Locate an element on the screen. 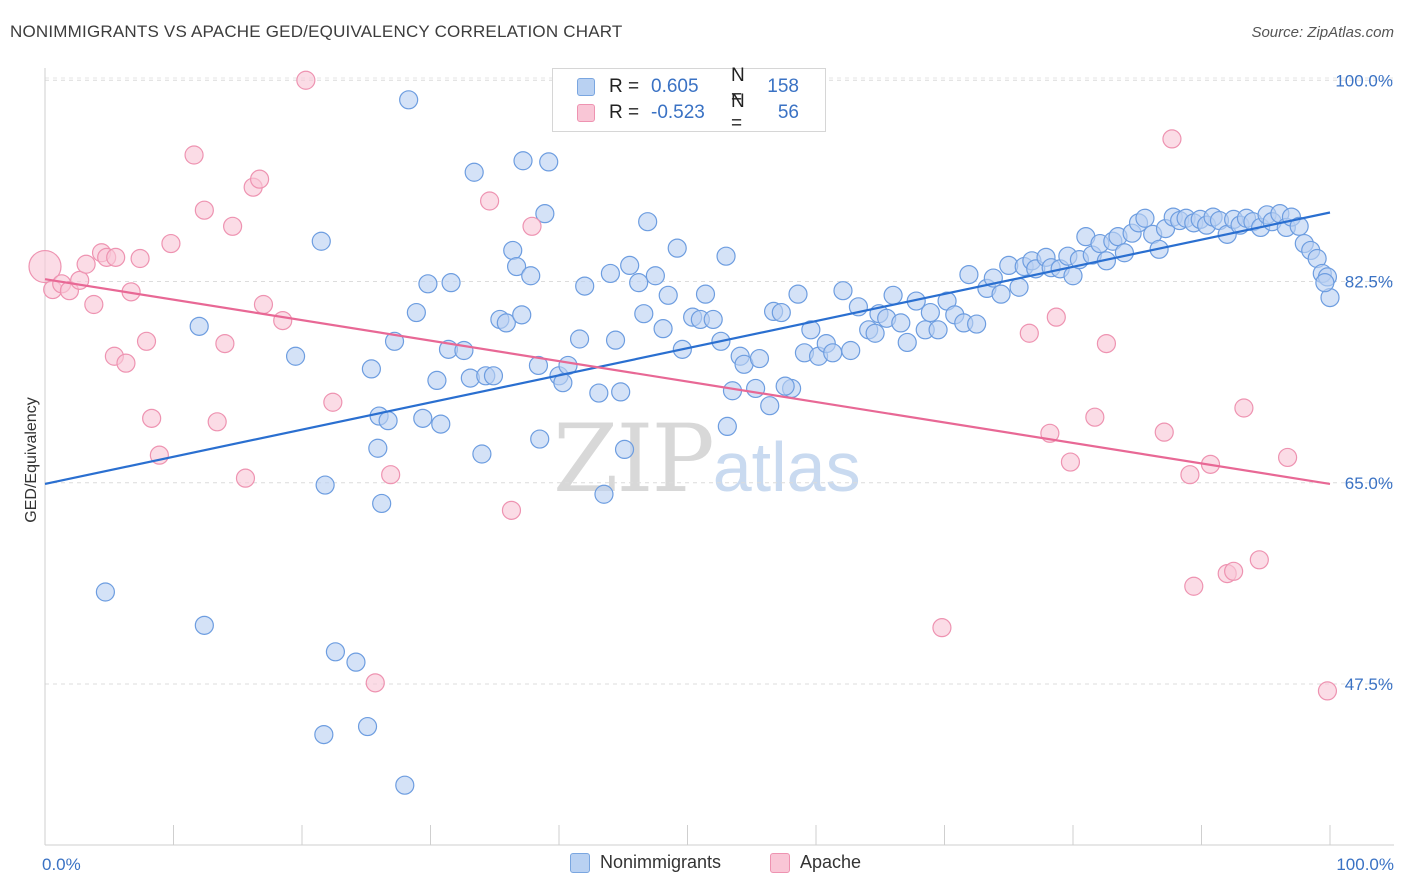  legend-r-value: -0.523 is located at coordinates (678, 112).